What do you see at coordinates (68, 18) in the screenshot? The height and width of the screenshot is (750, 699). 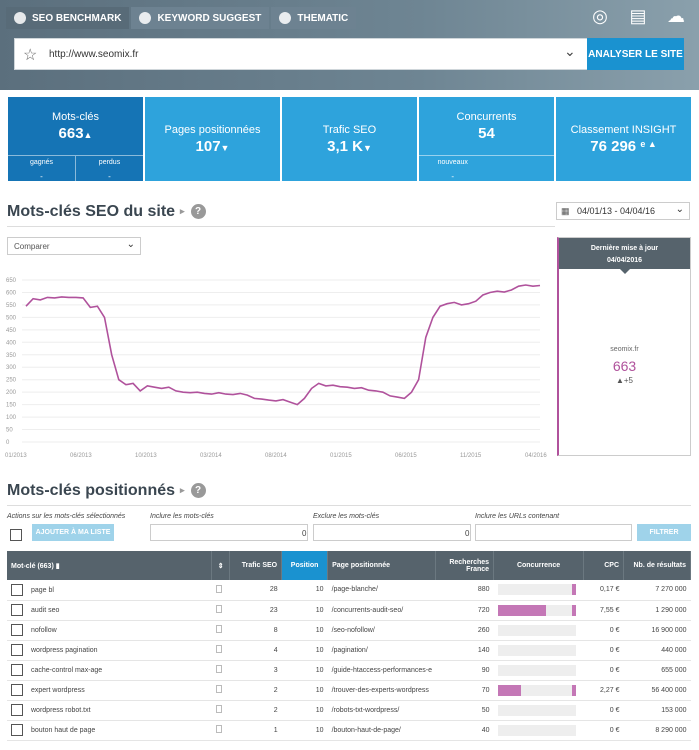 I see `tab-seo-benchmark: SEO BENCHMARK` at bounding box center [68, 18].